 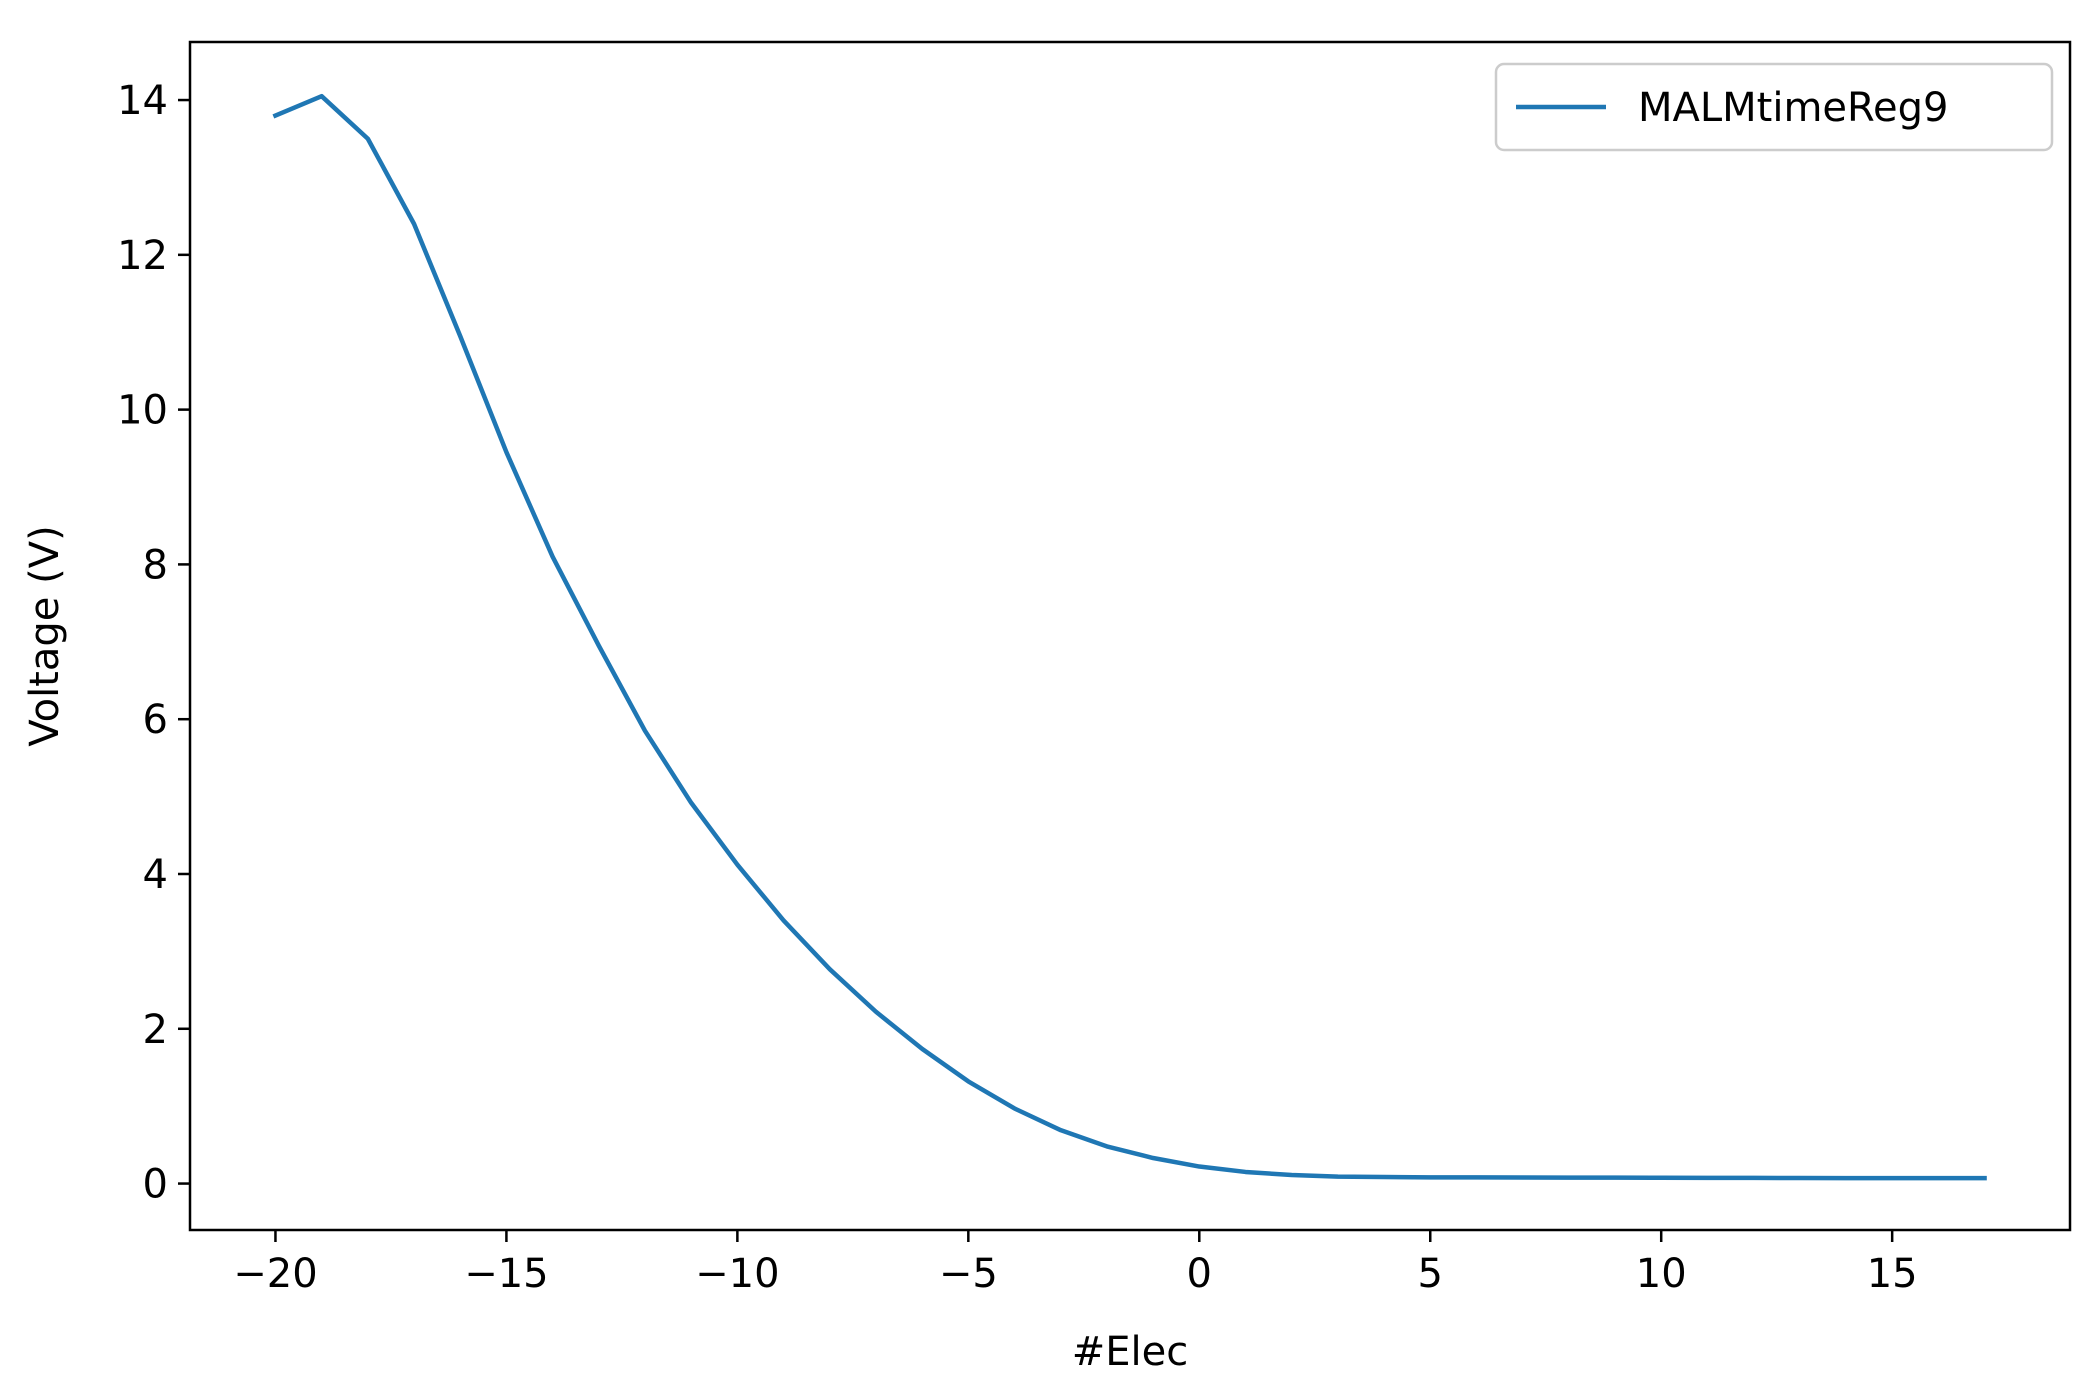 What do you see at coordinates (155, 720) in the screenshot?
I see `y-tick-label: 6` at bounding box center [155, 720].